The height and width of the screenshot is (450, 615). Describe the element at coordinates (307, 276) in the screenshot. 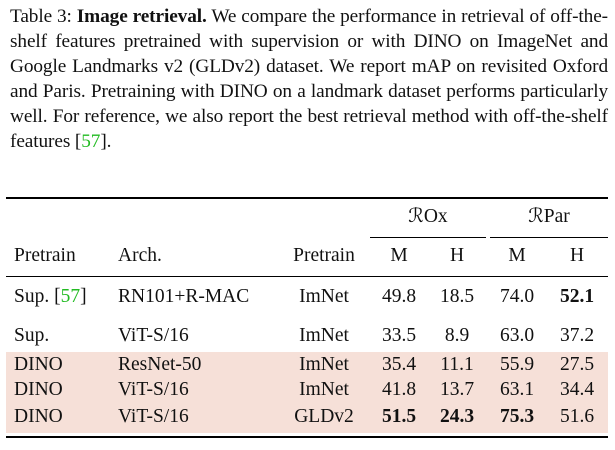

I see `table-header-rule` at that location.